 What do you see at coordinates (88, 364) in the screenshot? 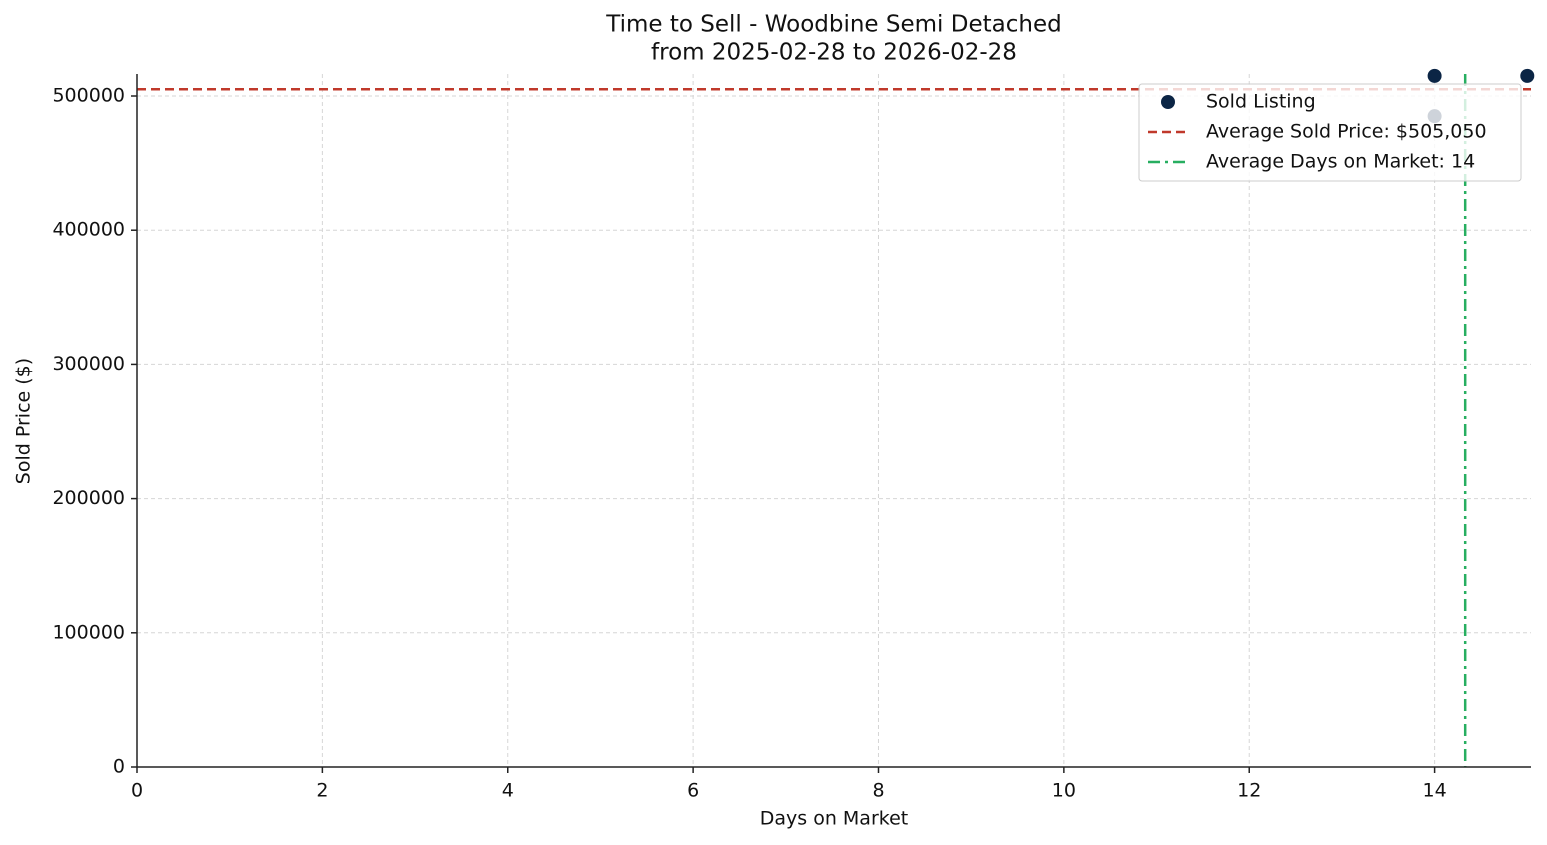
I see `y-tick-label: 300000` at bounding box center [88, 364].